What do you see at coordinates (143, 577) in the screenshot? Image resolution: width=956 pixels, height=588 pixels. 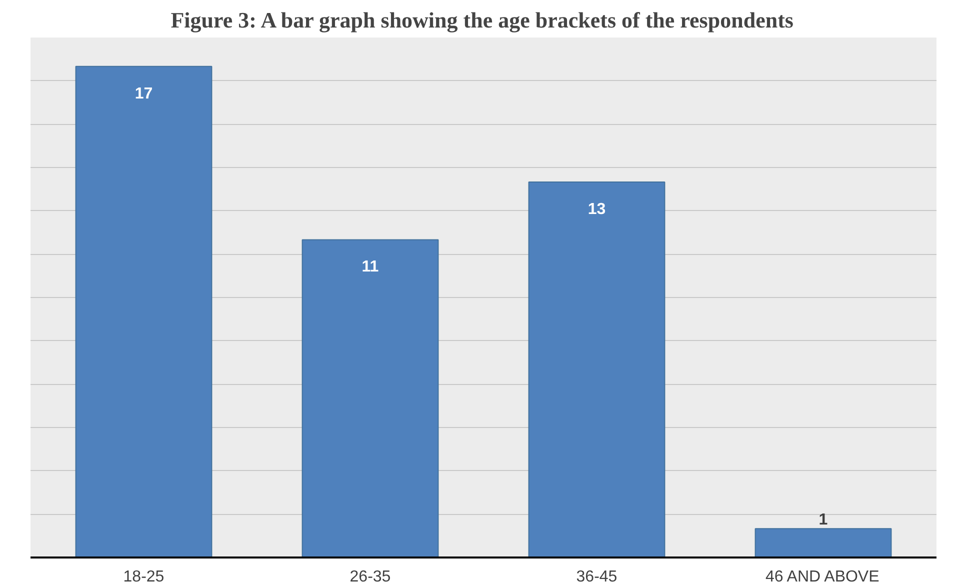 I see `x-tick-label: 18-25` at bounding box center [143, 577].